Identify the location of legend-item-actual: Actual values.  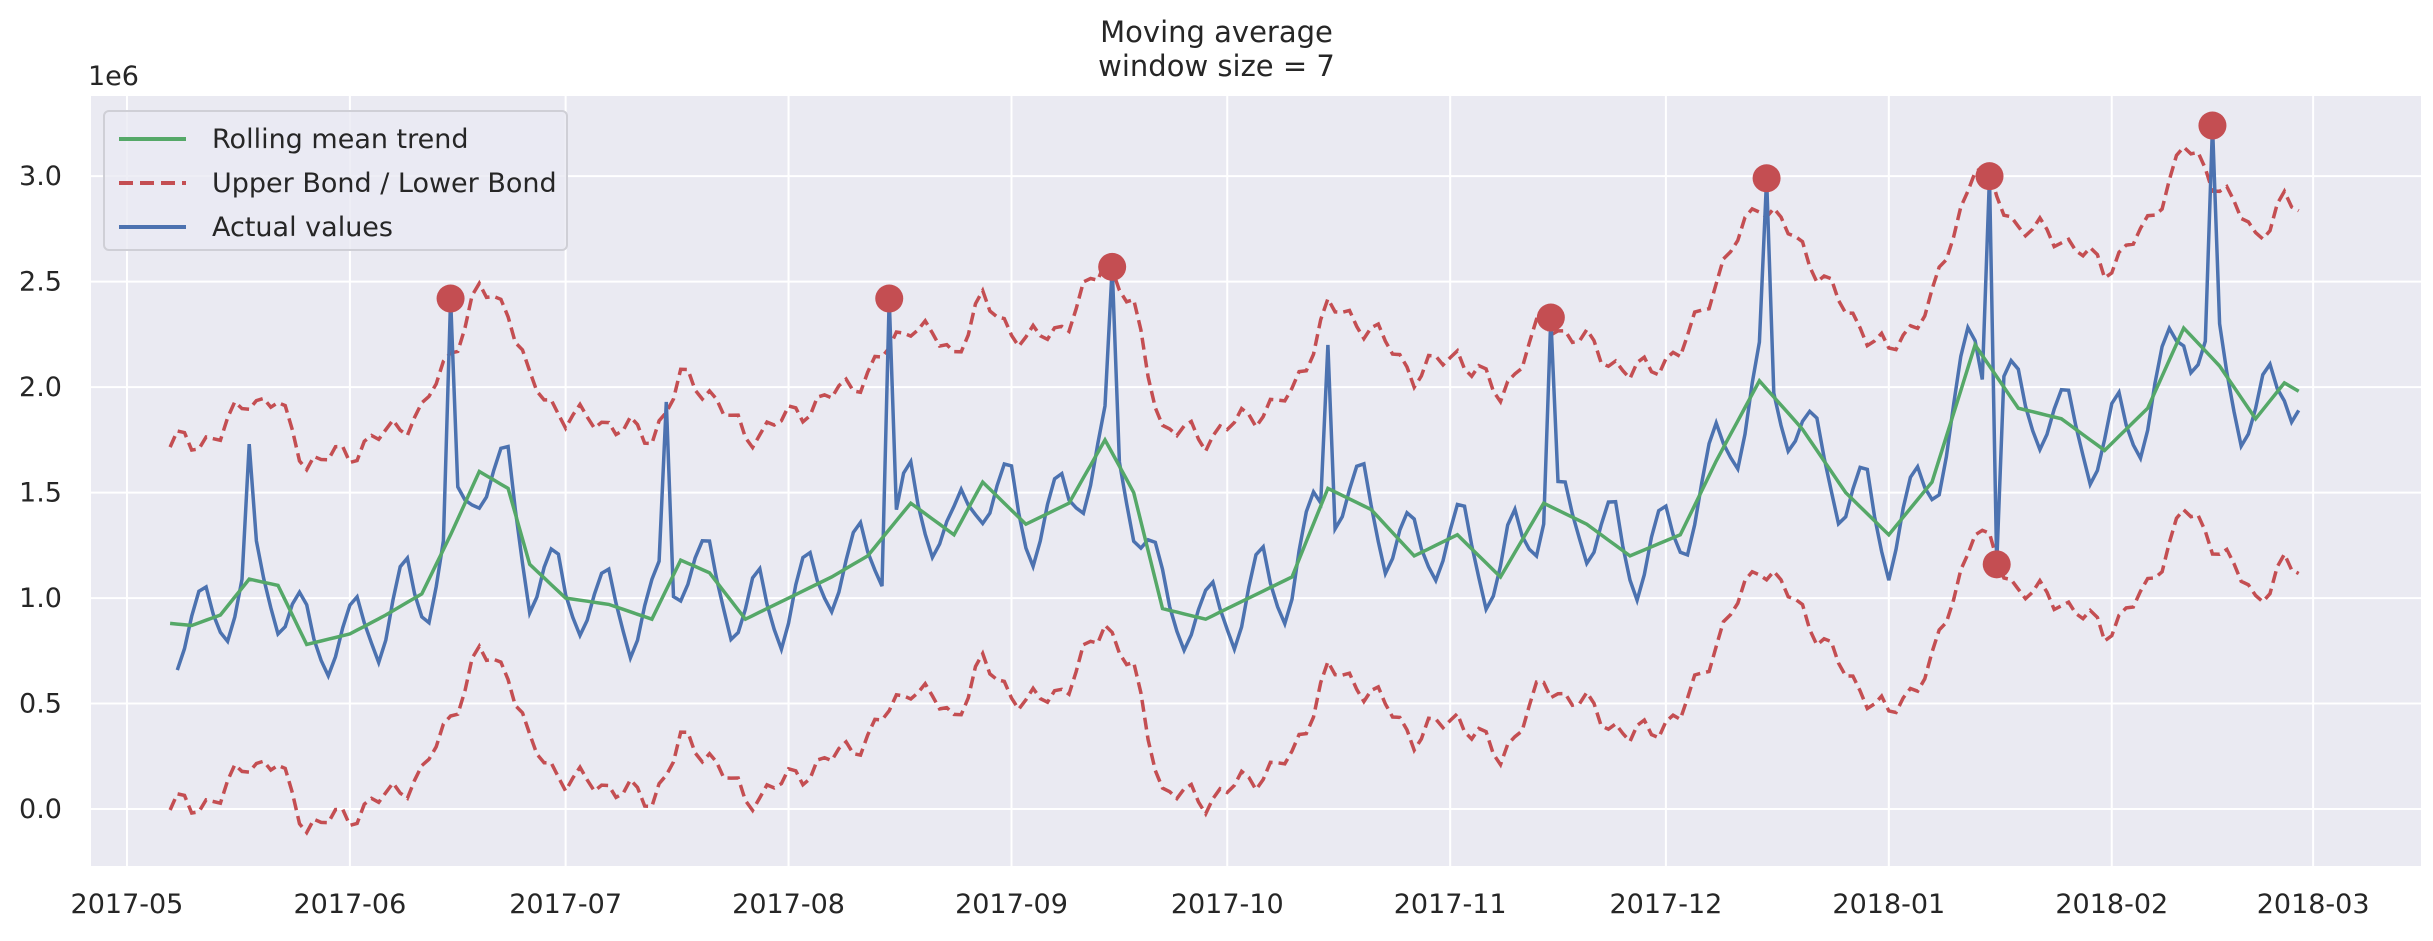
(254, 227).